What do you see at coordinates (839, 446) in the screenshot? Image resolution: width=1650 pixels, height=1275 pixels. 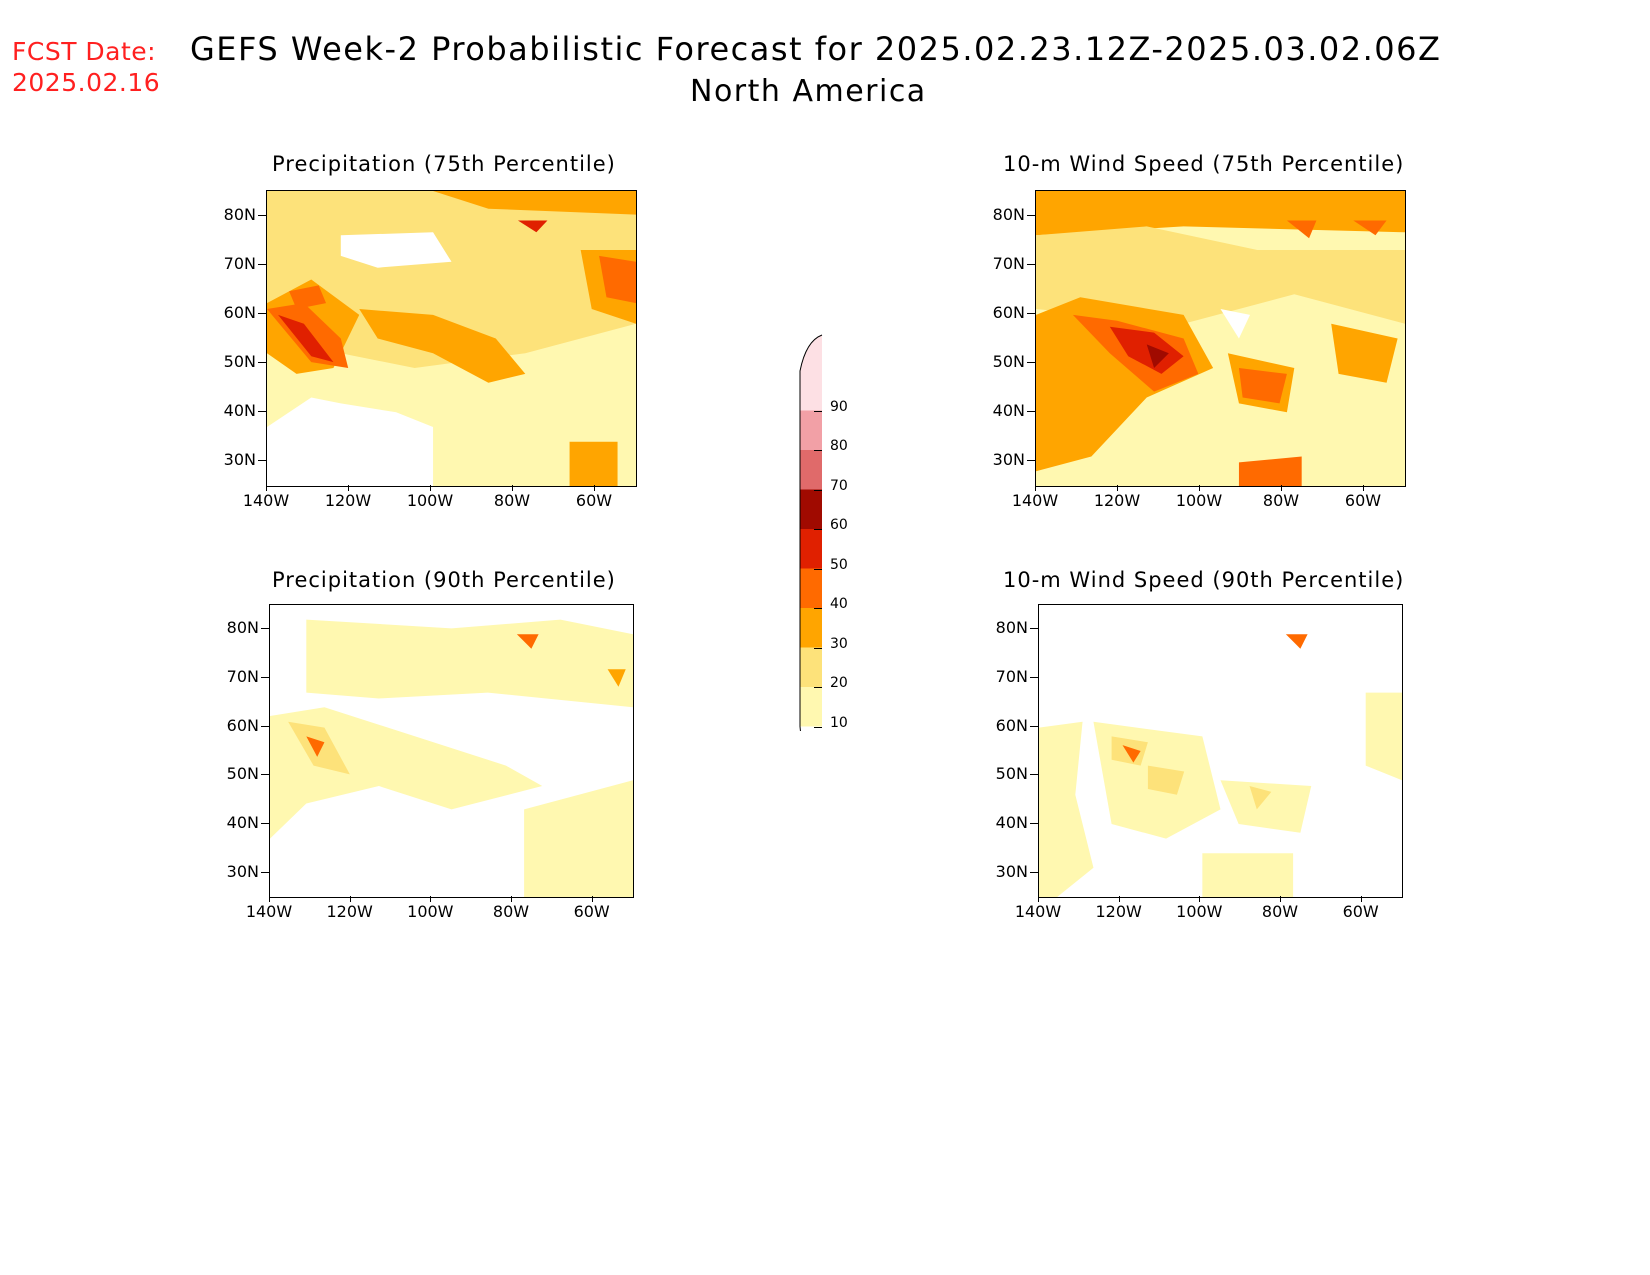 I see `legend-label: 80` at bounding box center [839, 446].